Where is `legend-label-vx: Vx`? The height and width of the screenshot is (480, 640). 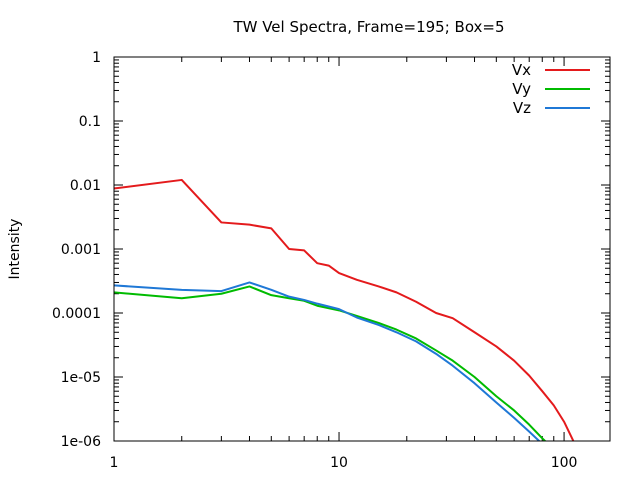 legend-label-vx: Vx is located at coordinates (521, 70).